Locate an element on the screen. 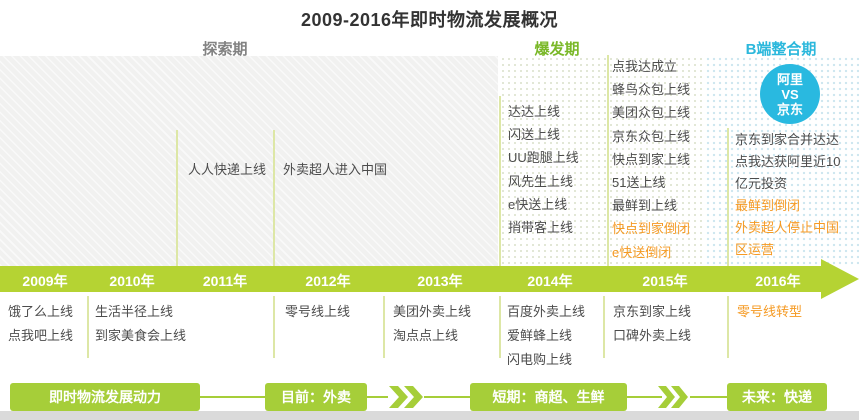 The image size is (859, 420). event-item: UU跑腿上线 is located at coordinates (543, 158).